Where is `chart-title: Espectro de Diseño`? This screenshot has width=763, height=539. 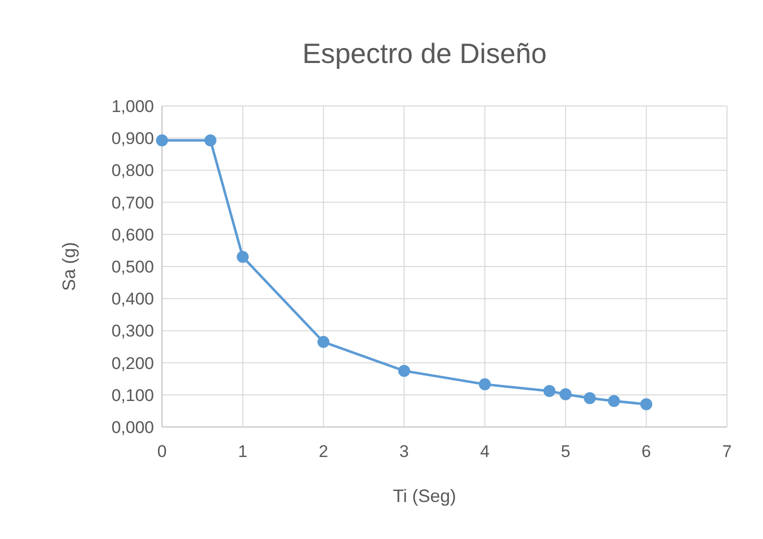
chart-title: Espectro de Diseño is located at coordinates (424, 53).